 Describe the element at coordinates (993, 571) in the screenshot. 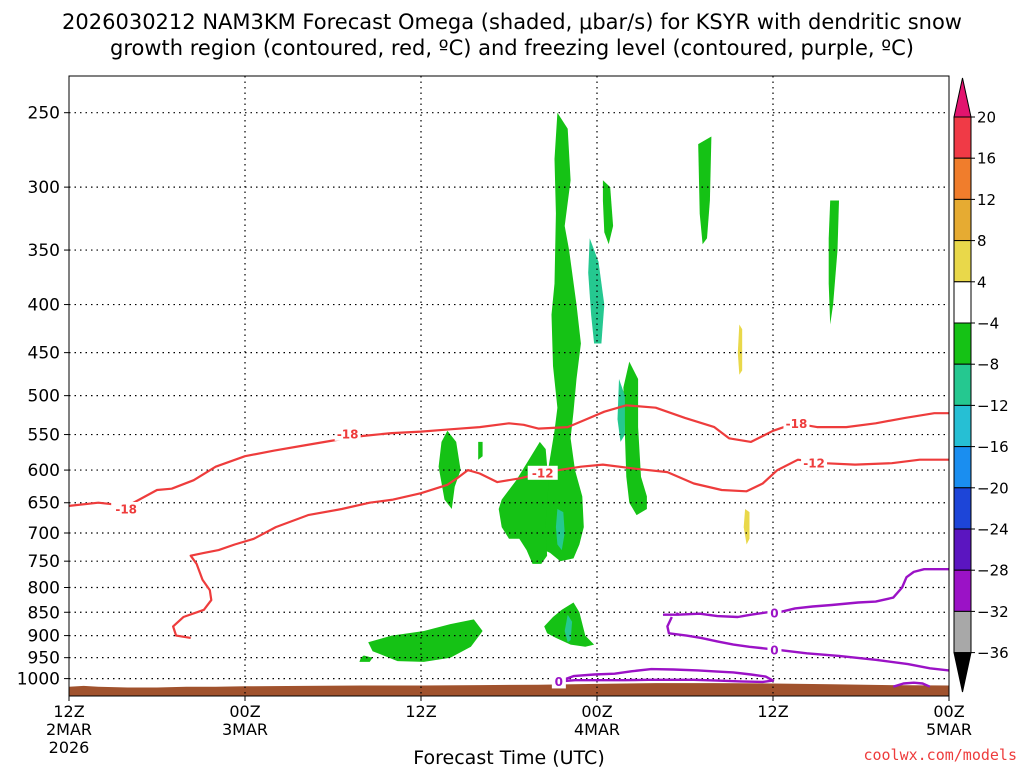

I see `colorbar-label-11: −28` at that location.